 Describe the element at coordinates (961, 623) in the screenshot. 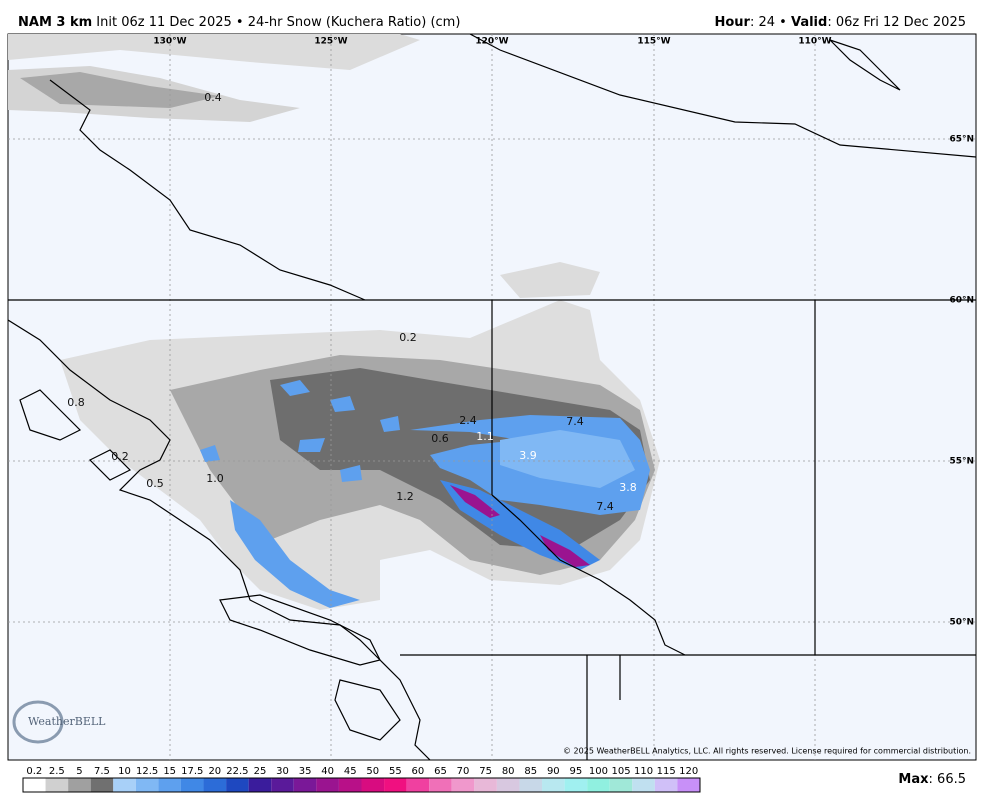

I see `lat-label: 50°N` at that location.